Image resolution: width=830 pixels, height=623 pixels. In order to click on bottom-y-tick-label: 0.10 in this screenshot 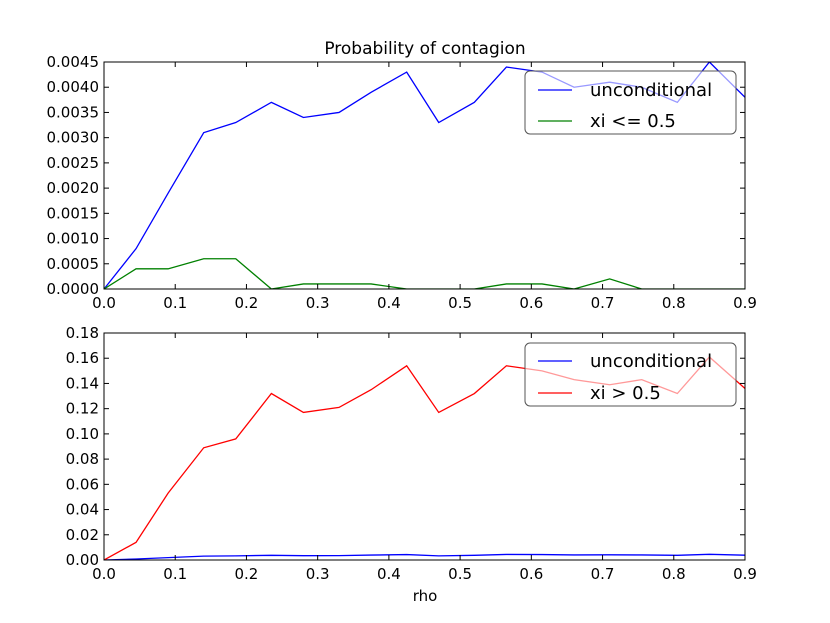, I will do `click(82, 434)`.